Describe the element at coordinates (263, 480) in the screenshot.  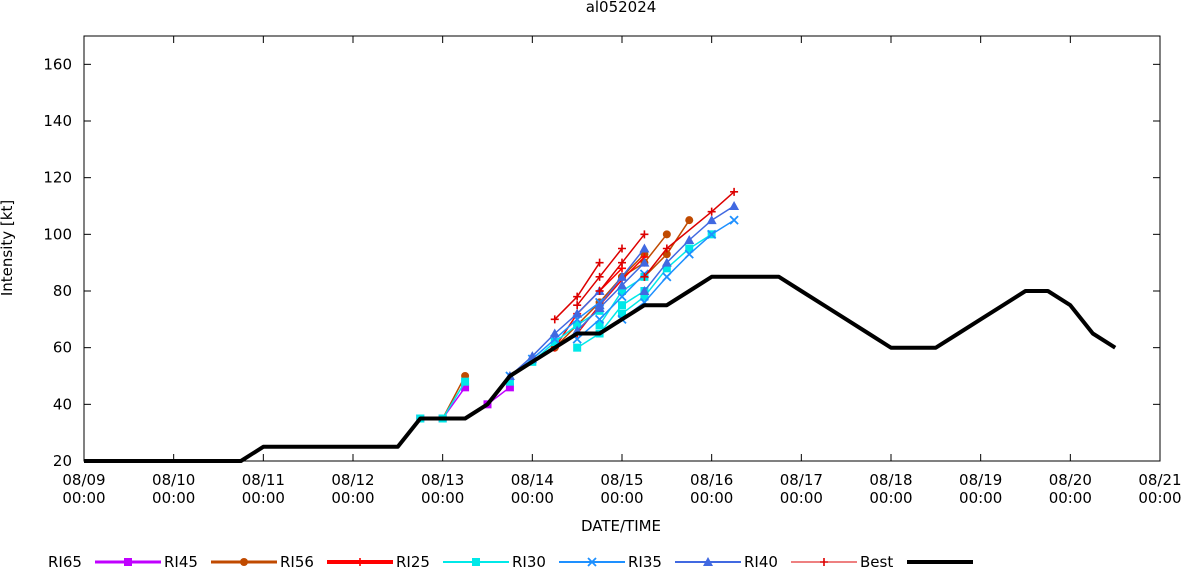
I see `x-tick-date: 08/11` at that location.